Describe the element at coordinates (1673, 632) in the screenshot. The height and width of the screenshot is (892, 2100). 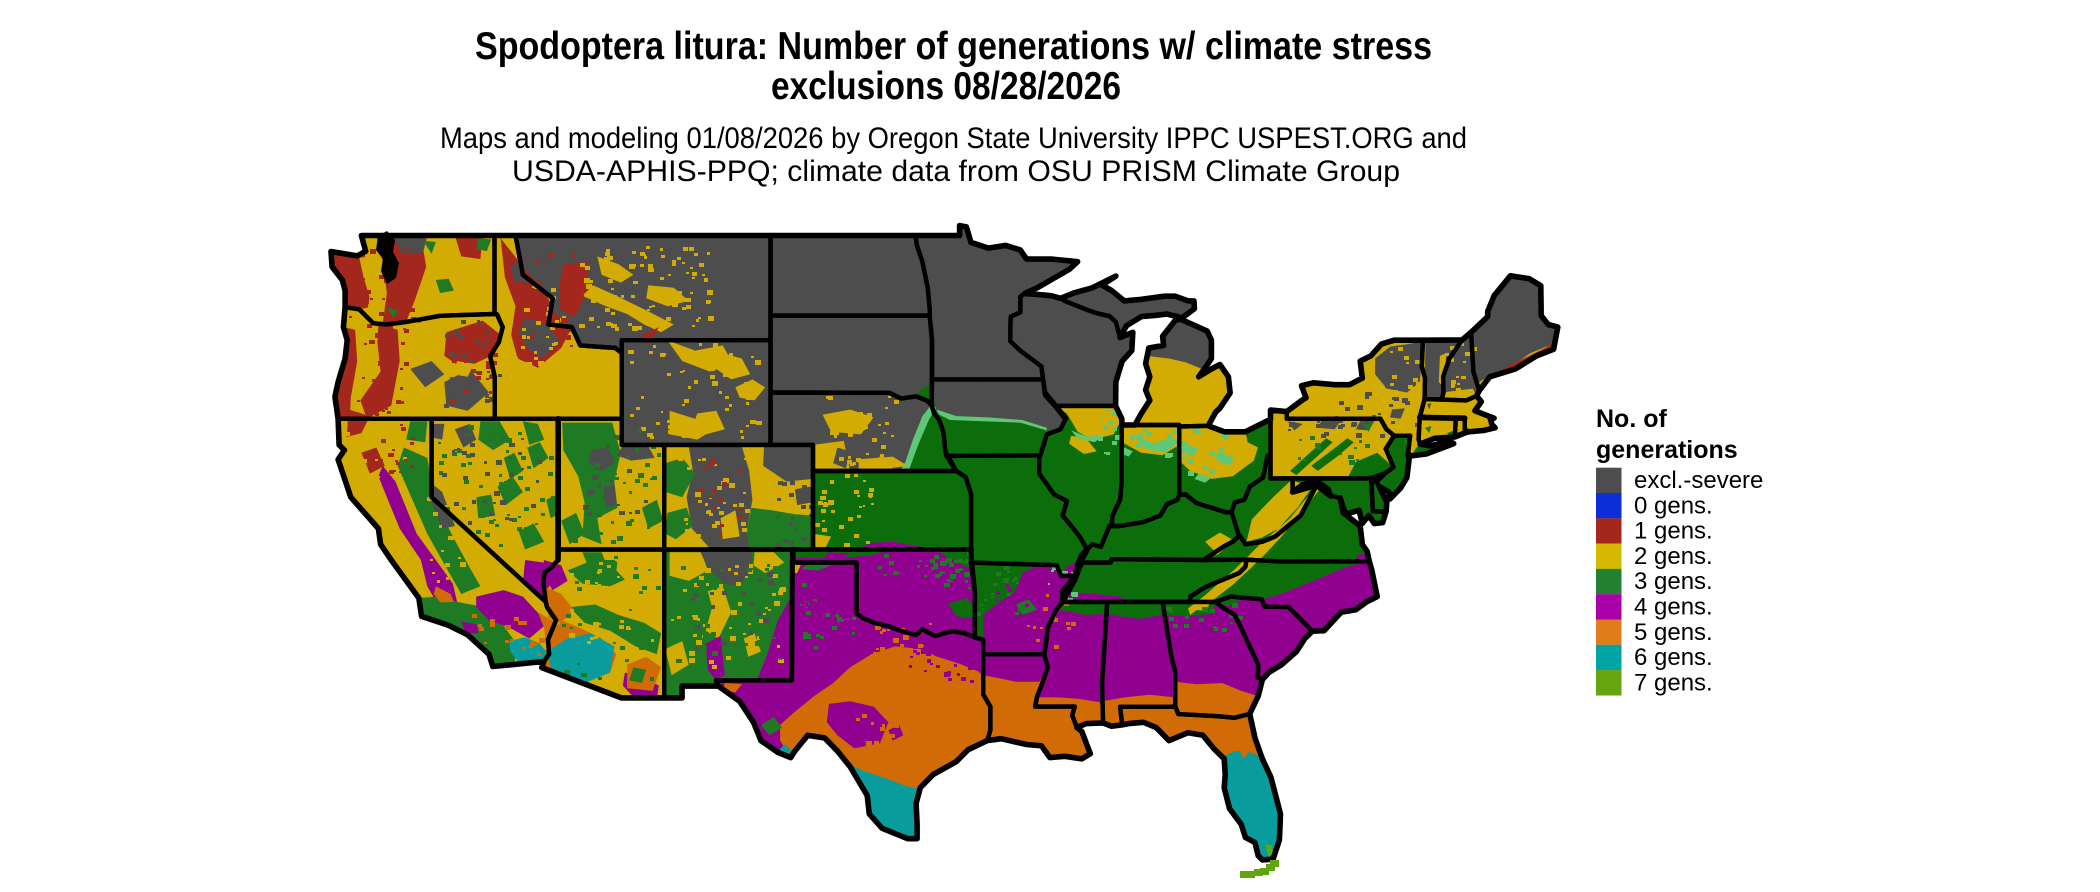
I see `svg-text: 5 gens.` at that location.